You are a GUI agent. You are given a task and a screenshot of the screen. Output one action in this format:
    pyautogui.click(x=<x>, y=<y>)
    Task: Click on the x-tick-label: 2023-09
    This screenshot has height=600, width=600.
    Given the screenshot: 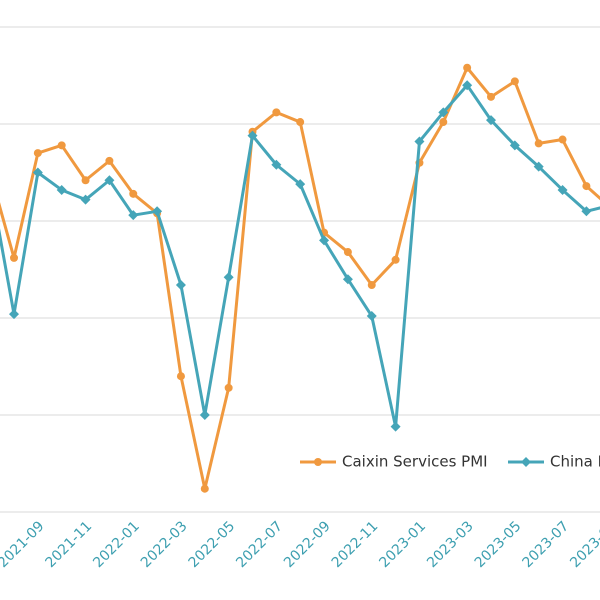 What is the action you would take?
    pyautogui.click(x=583, y=544)
    